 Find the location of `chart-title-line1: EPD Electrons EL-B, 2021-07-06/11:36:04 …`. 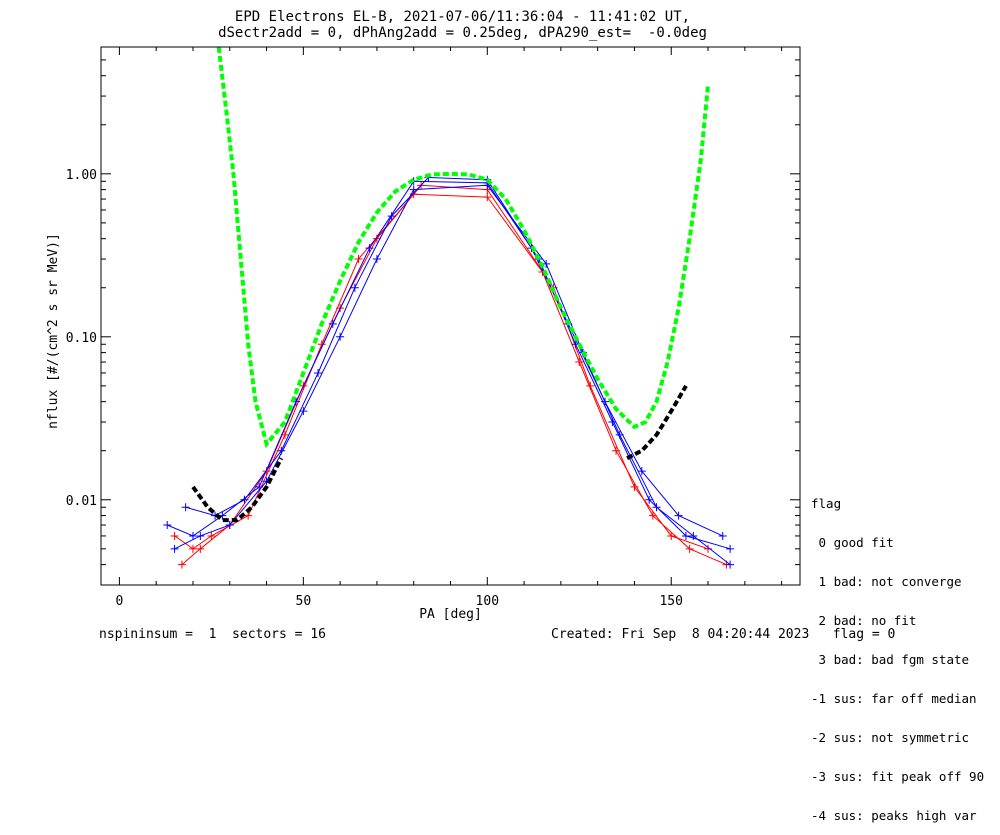

chart-title-line1: EPD Electrons EL-B, 2021-07-06/11:36:04 … is located at coordinates (462, 17).